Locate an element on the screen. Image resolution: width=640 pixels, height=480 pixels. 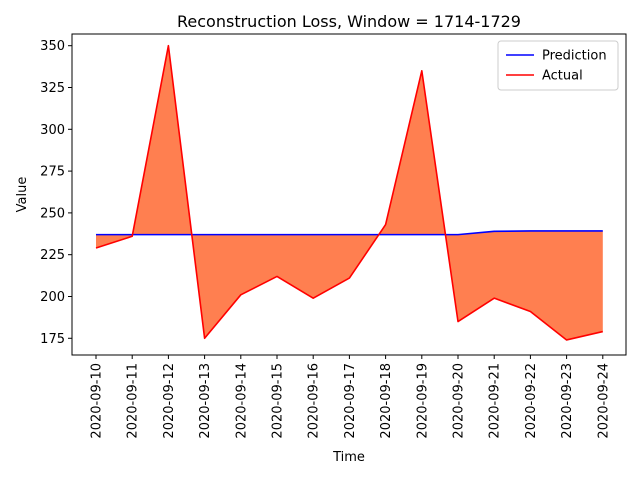
y-tick-label: 350 is located at coordinates (52, 46).